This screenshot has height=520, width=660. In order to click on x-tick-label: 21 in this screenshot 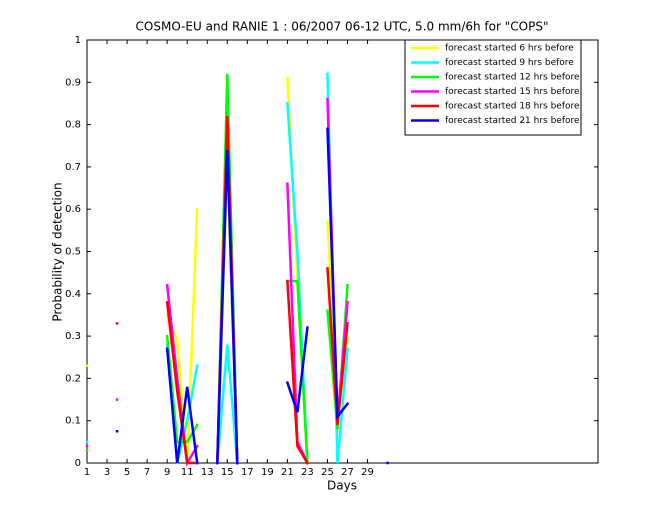, I will do `click(287, 472)`.